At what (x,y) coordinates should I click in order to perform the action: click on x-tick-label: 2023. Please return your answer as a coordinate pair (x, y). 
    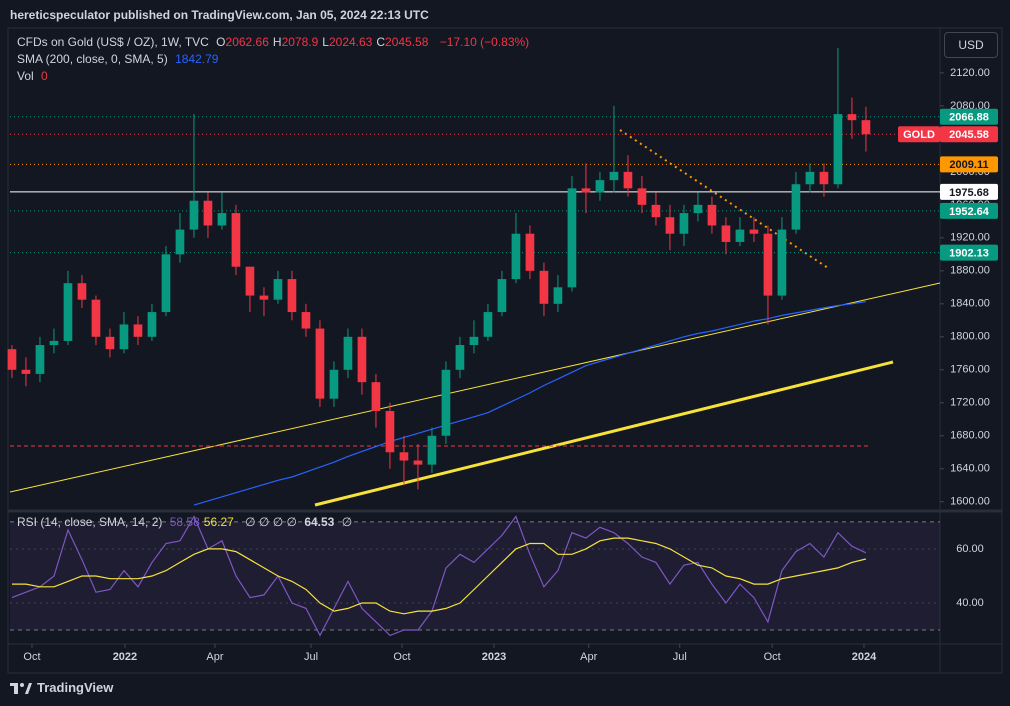
    Looking at the image, I should click on (494, 657).